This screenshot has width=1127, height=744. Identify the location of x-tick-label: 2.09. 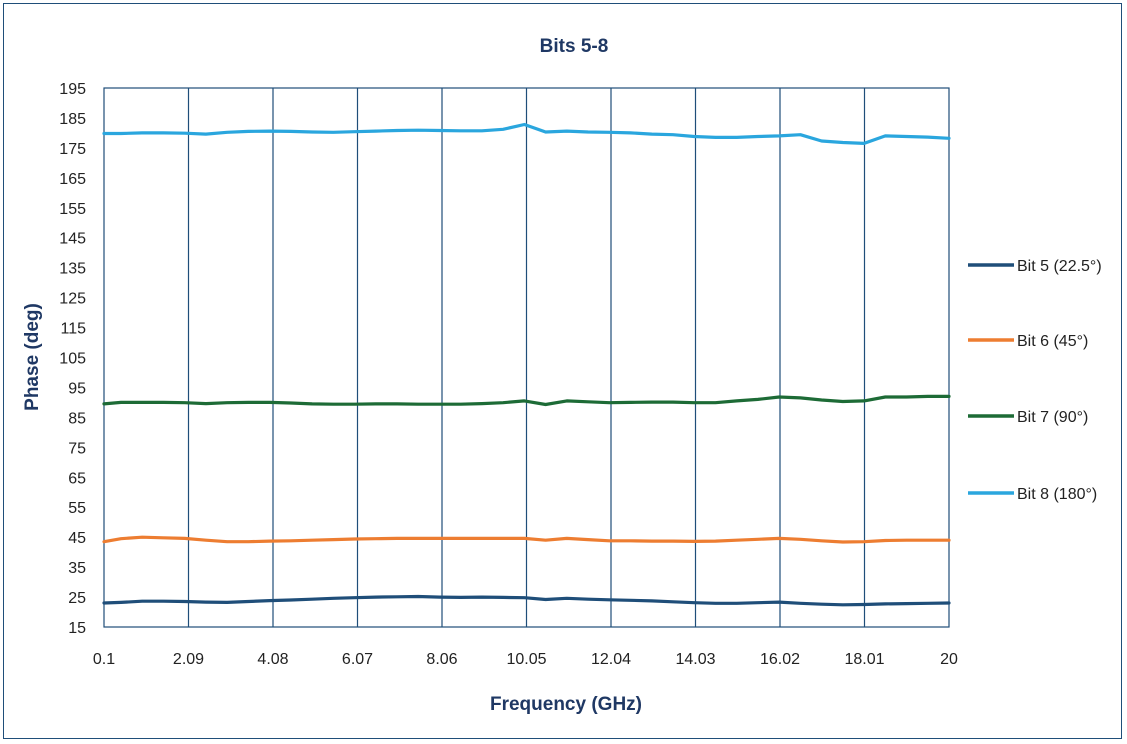
(188, 659).